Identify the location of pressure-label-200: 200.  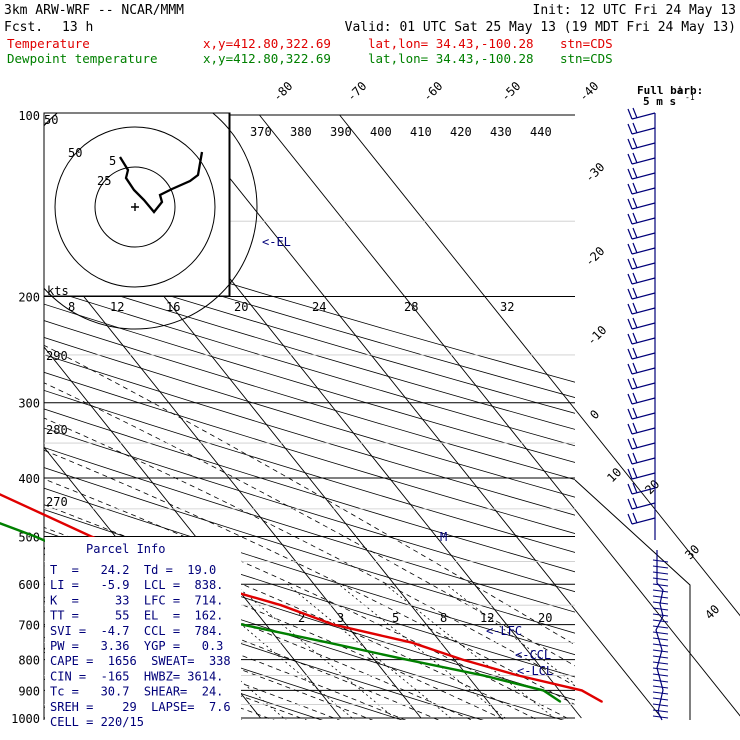
(29, 298).